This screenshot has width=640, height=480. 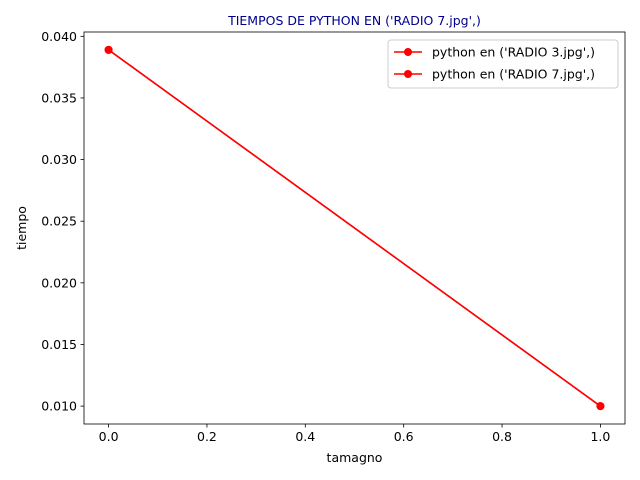 What do you see at coordinates (404, 436) in the screenshot?
I see `x-tick-label: 0.6` at bounding box center [404, 436].